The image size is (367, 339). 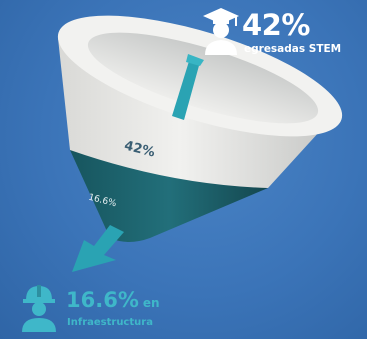 What do you see at coordinates (221, 31) in the screenshot?
I see `graduate-icon` at bounding box center [221, 31].